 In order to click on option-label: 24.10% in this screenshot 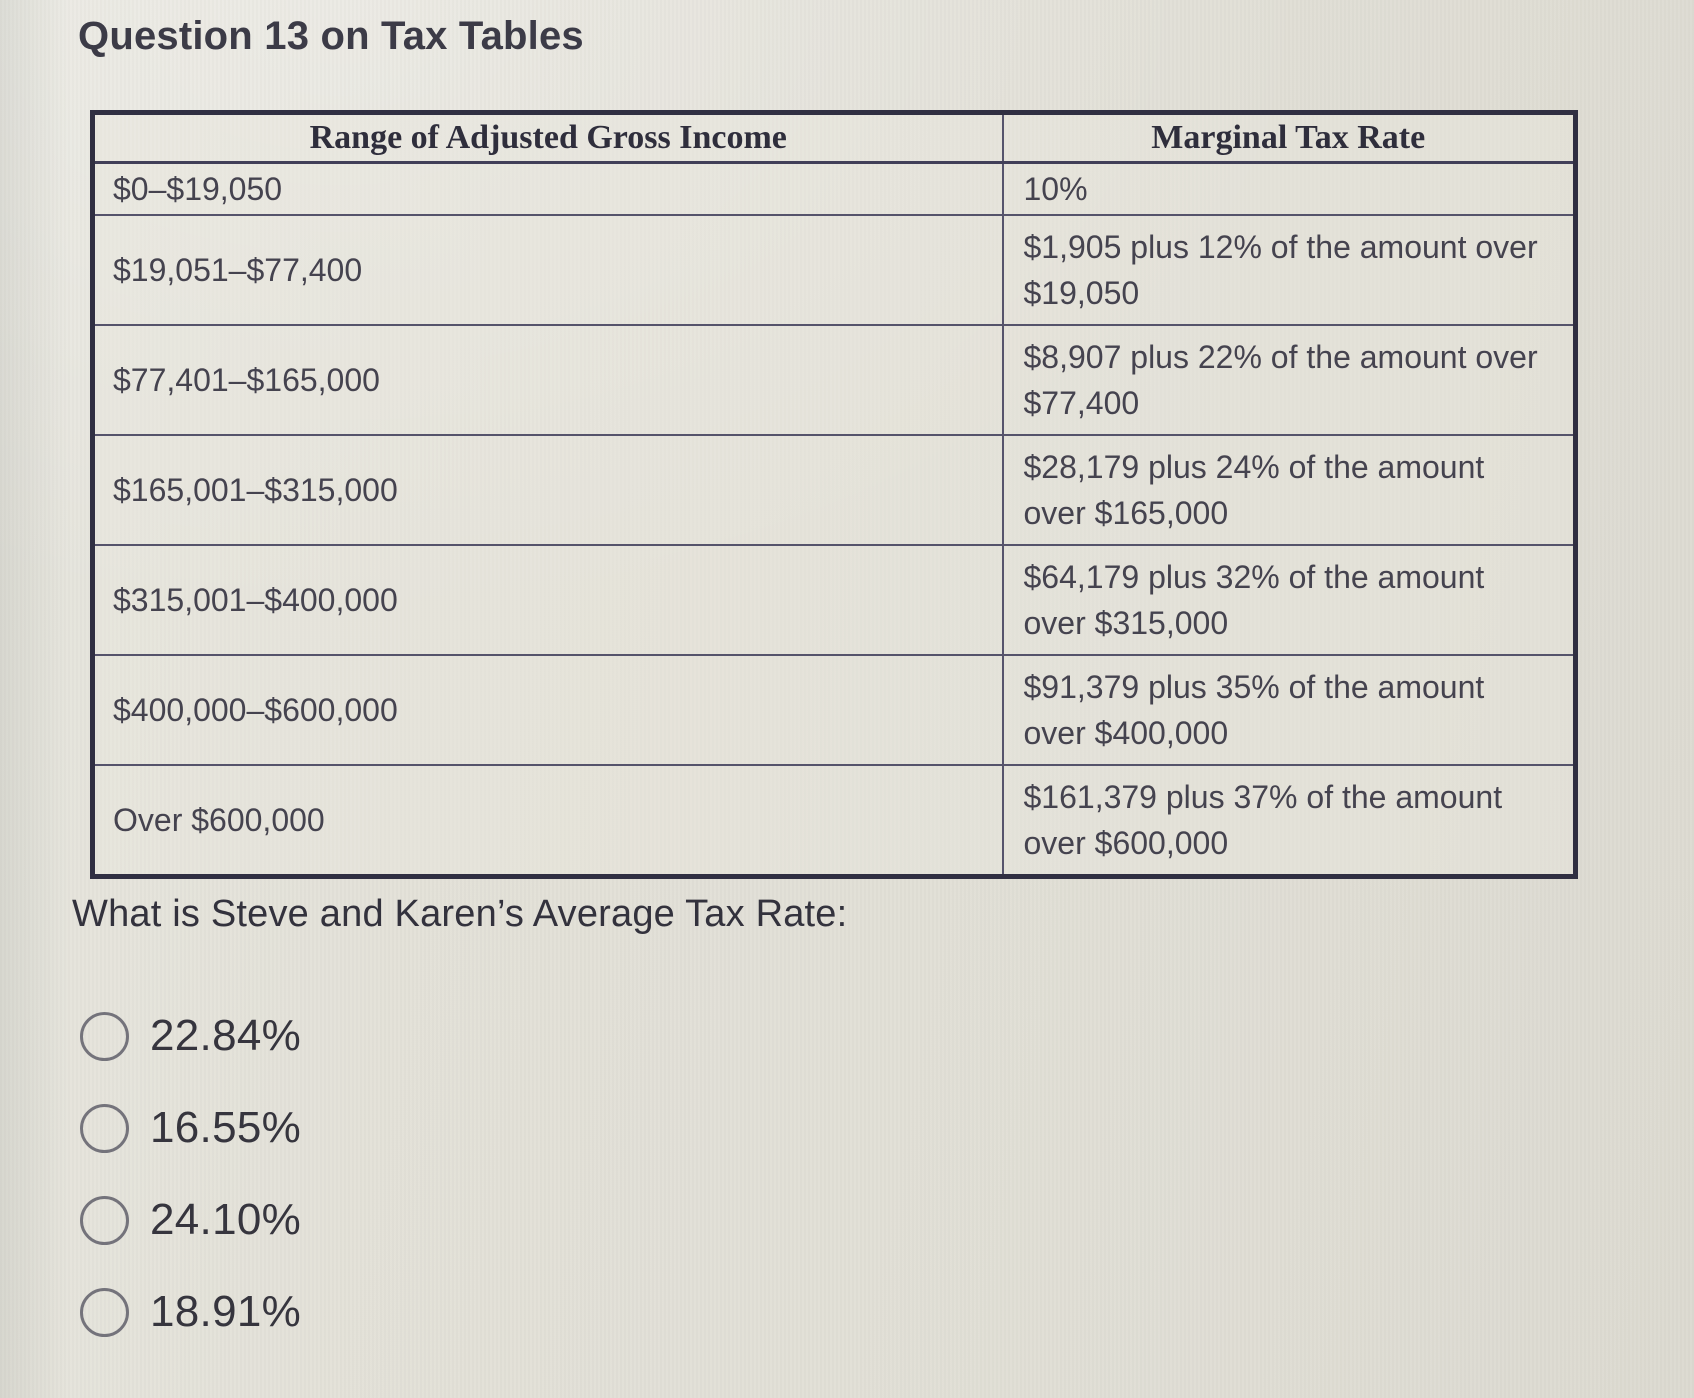, I will do `click(226, 1219)`.